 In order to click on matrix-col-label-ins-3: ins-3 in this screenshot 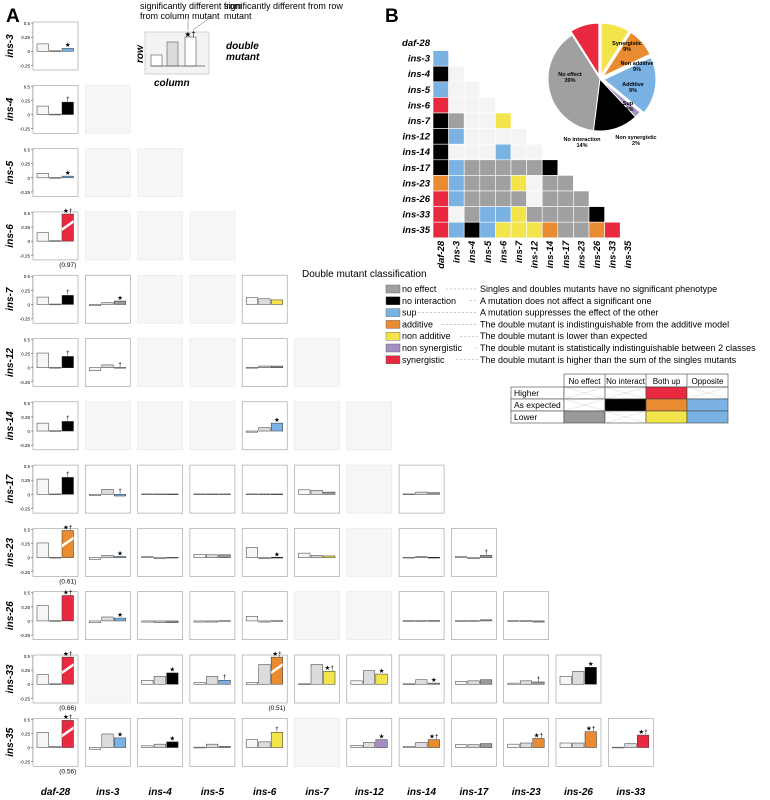, I will do `click(457, 251)`.